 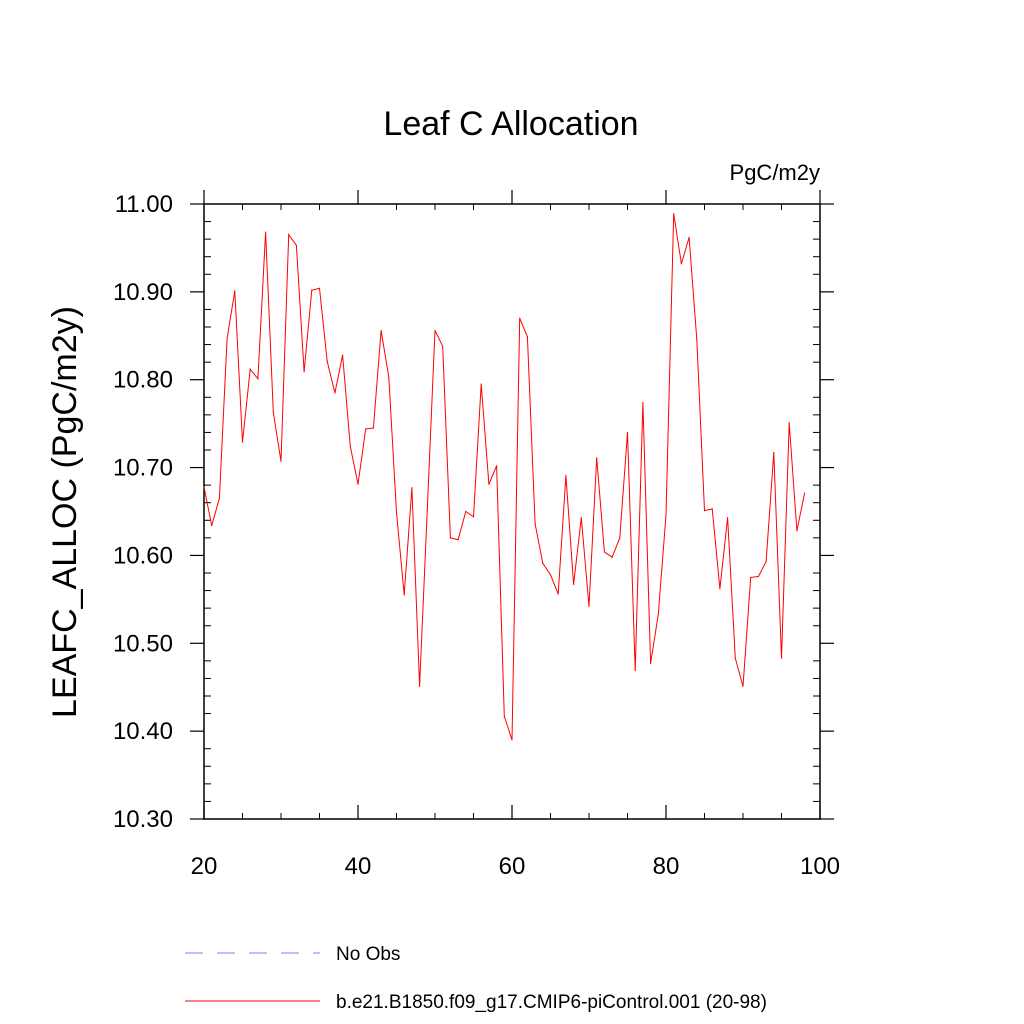 I want to click on y-tick-label: 10.60, so click(x=143, y=555).